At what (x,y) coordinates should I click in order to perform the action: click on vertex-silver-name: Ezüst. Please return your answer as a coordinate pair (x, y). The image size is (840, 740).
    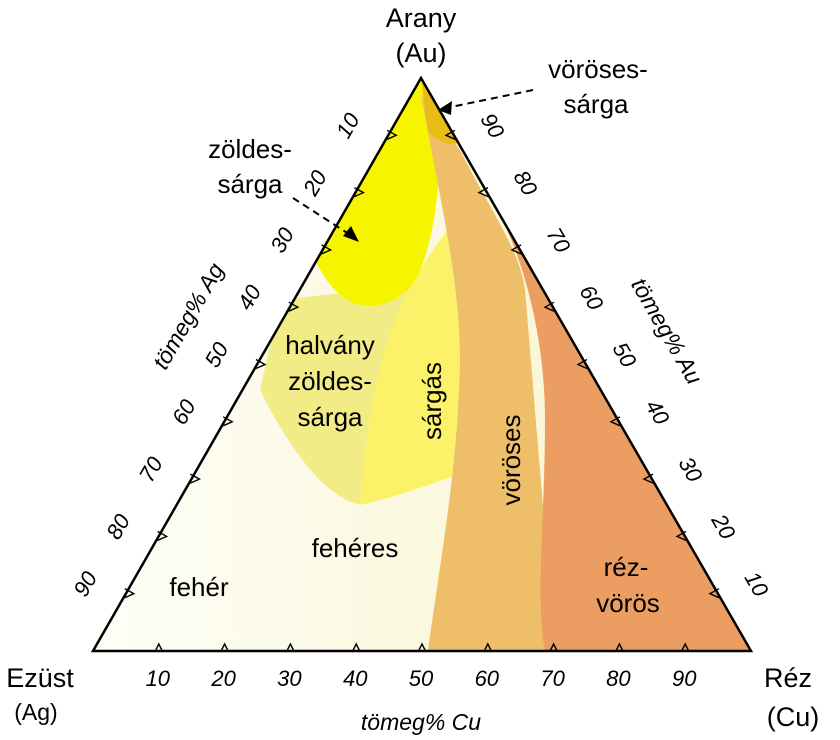
    Looking at the image, I should click on (40, 678).